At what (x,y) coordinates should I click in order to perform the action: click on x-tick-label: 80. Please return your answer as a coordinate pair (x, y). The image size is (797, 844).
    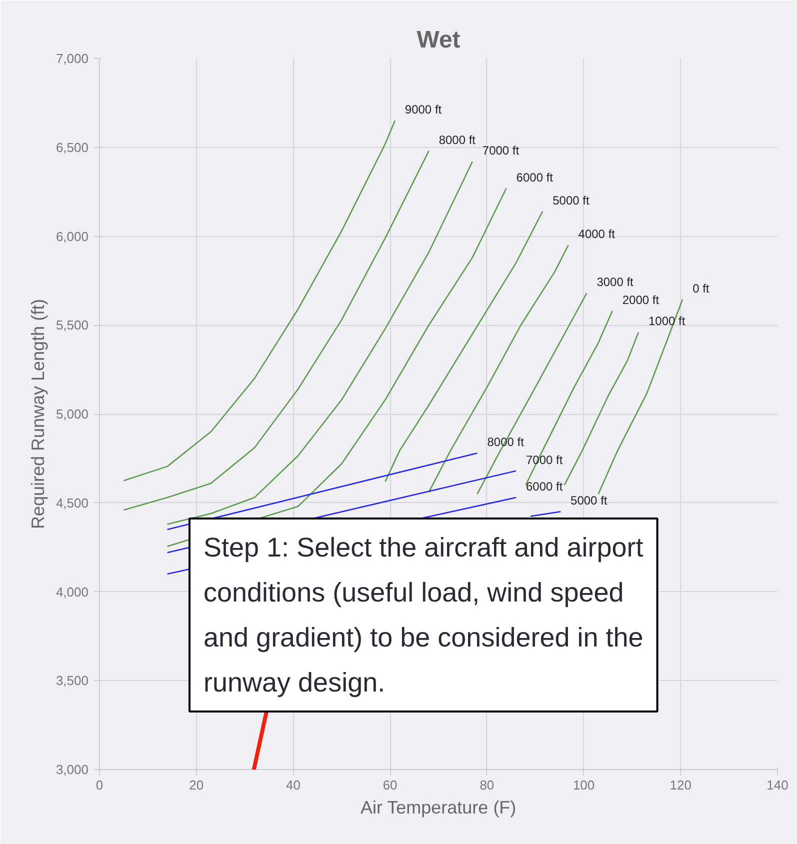
    Looking at the image, I should click on (487, 785).